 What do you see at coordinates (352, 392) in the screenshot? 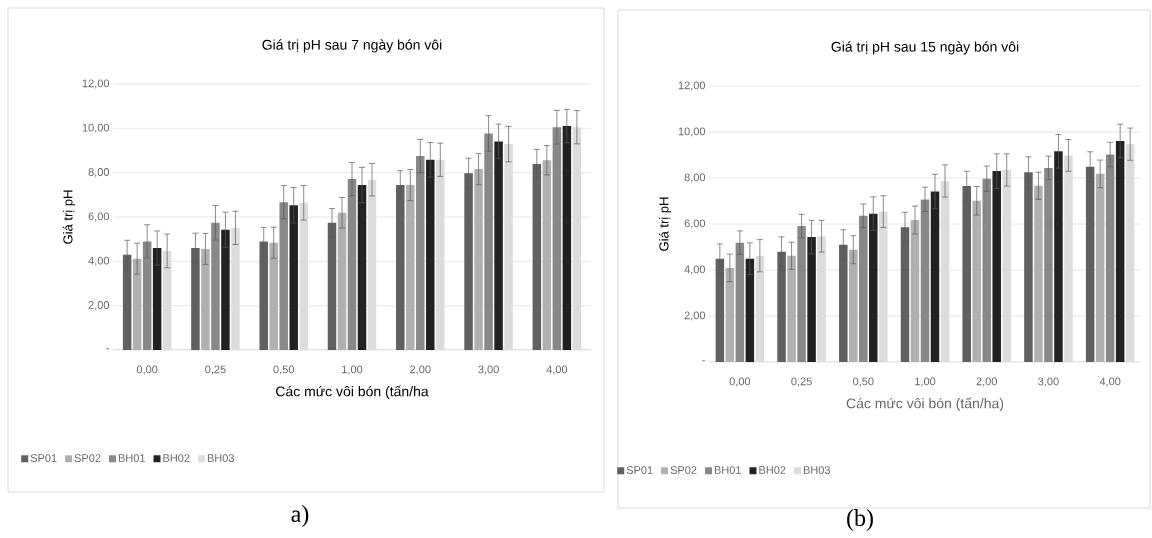
I see `x-axis-title: Các mức vôi bón (tấn/ha` at bounding box center [352, 392].